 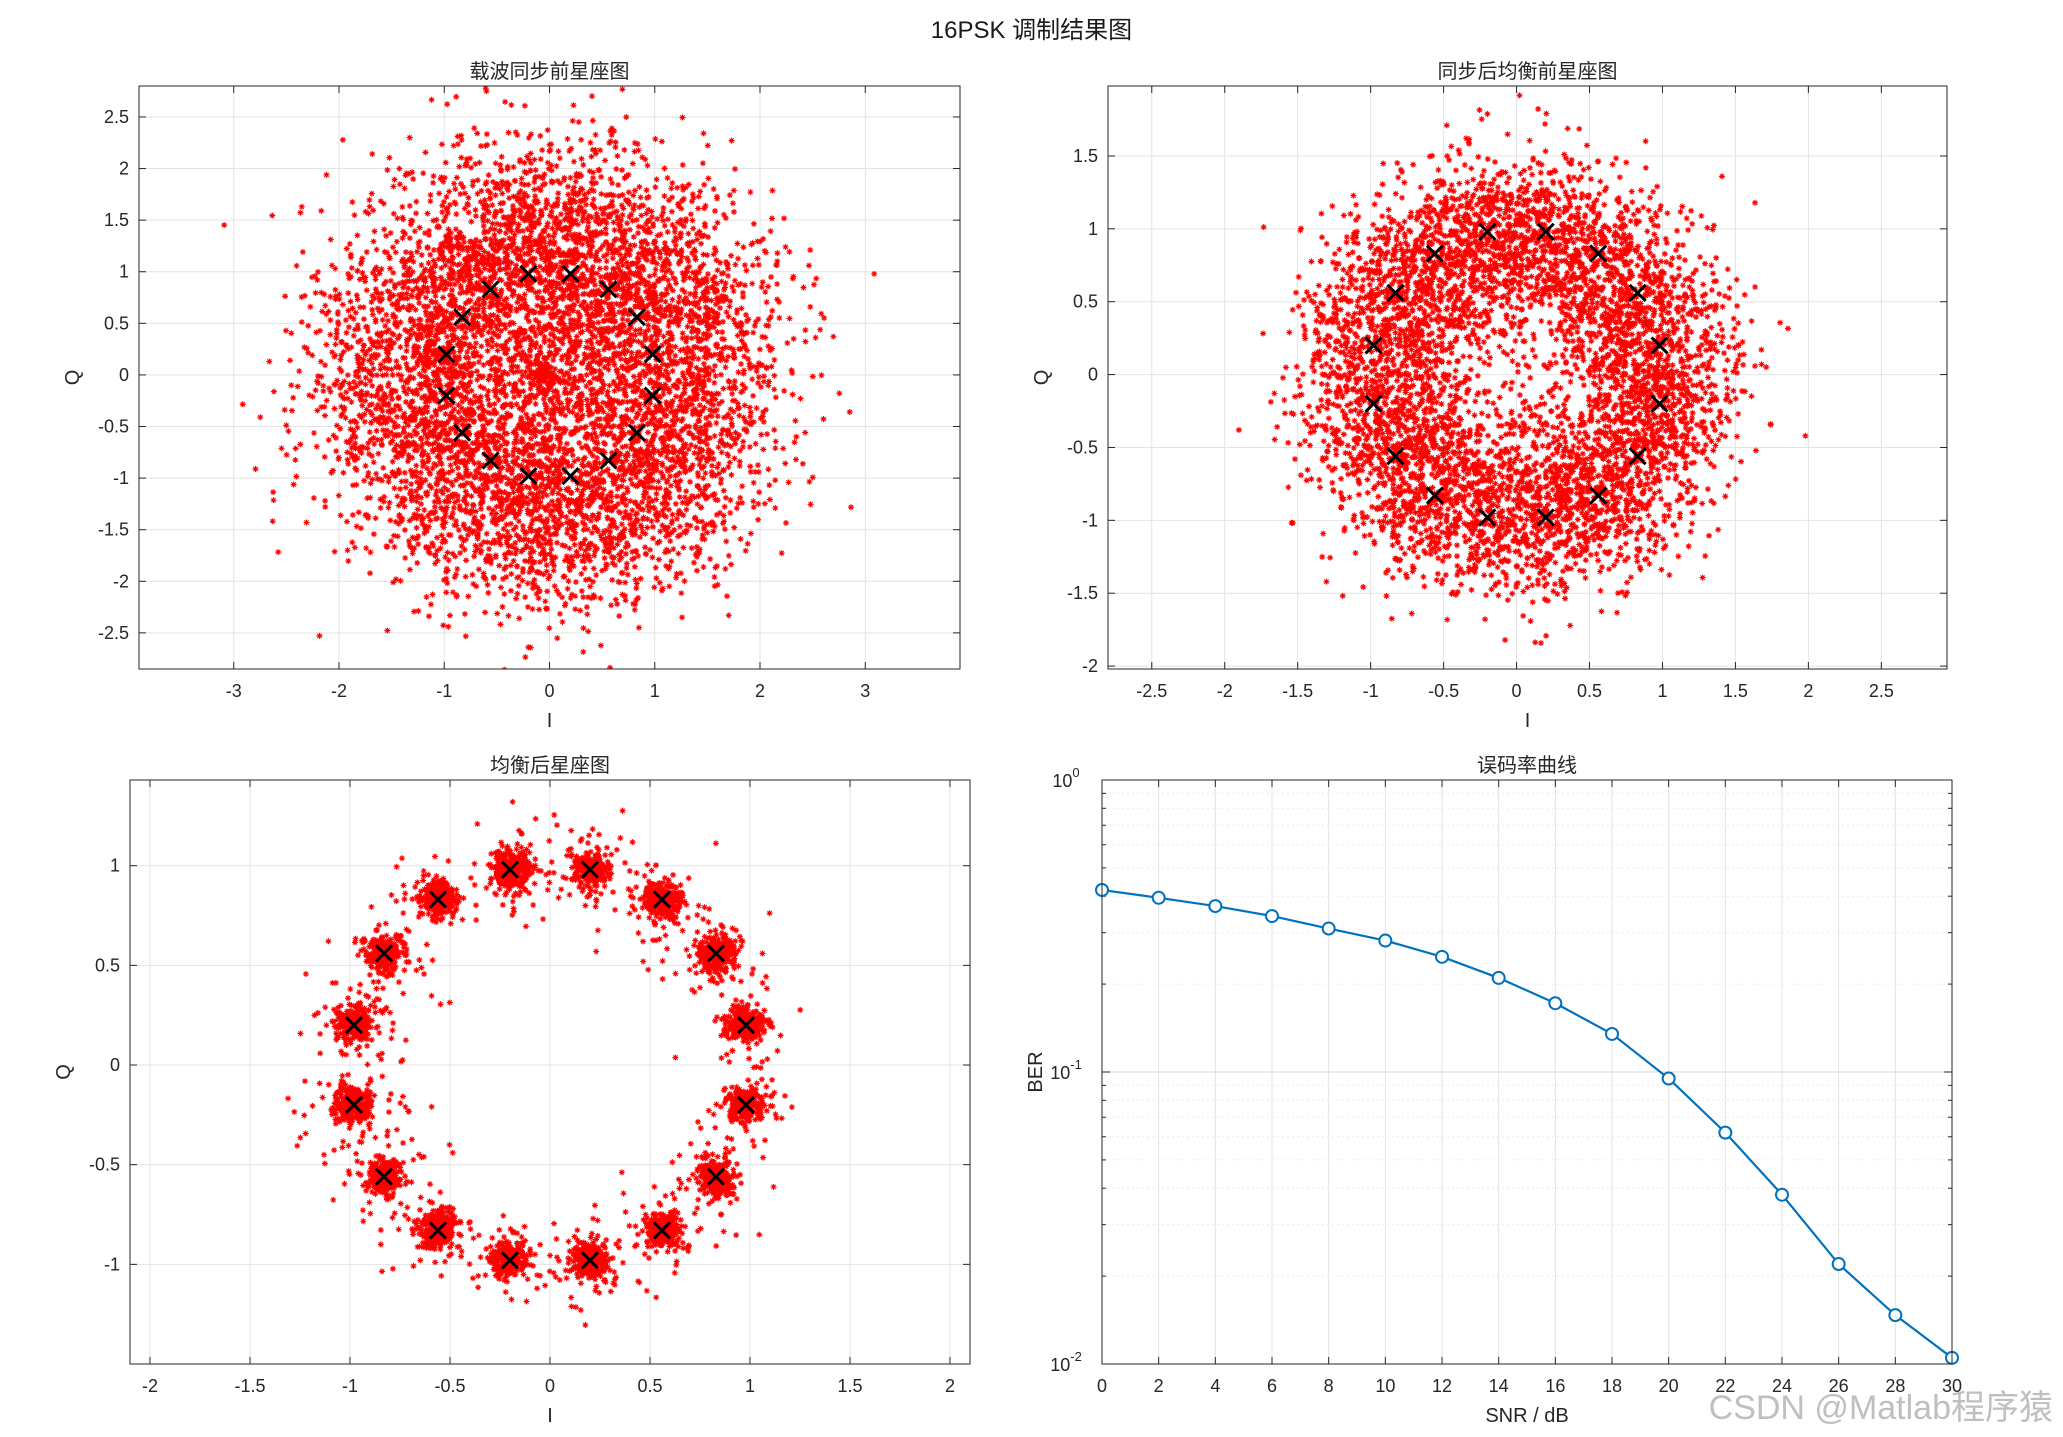 What do you see at coordinates (865, 691) in the screenshot?
I see `x-tick-label: 3` at bounding box center [865, 691].